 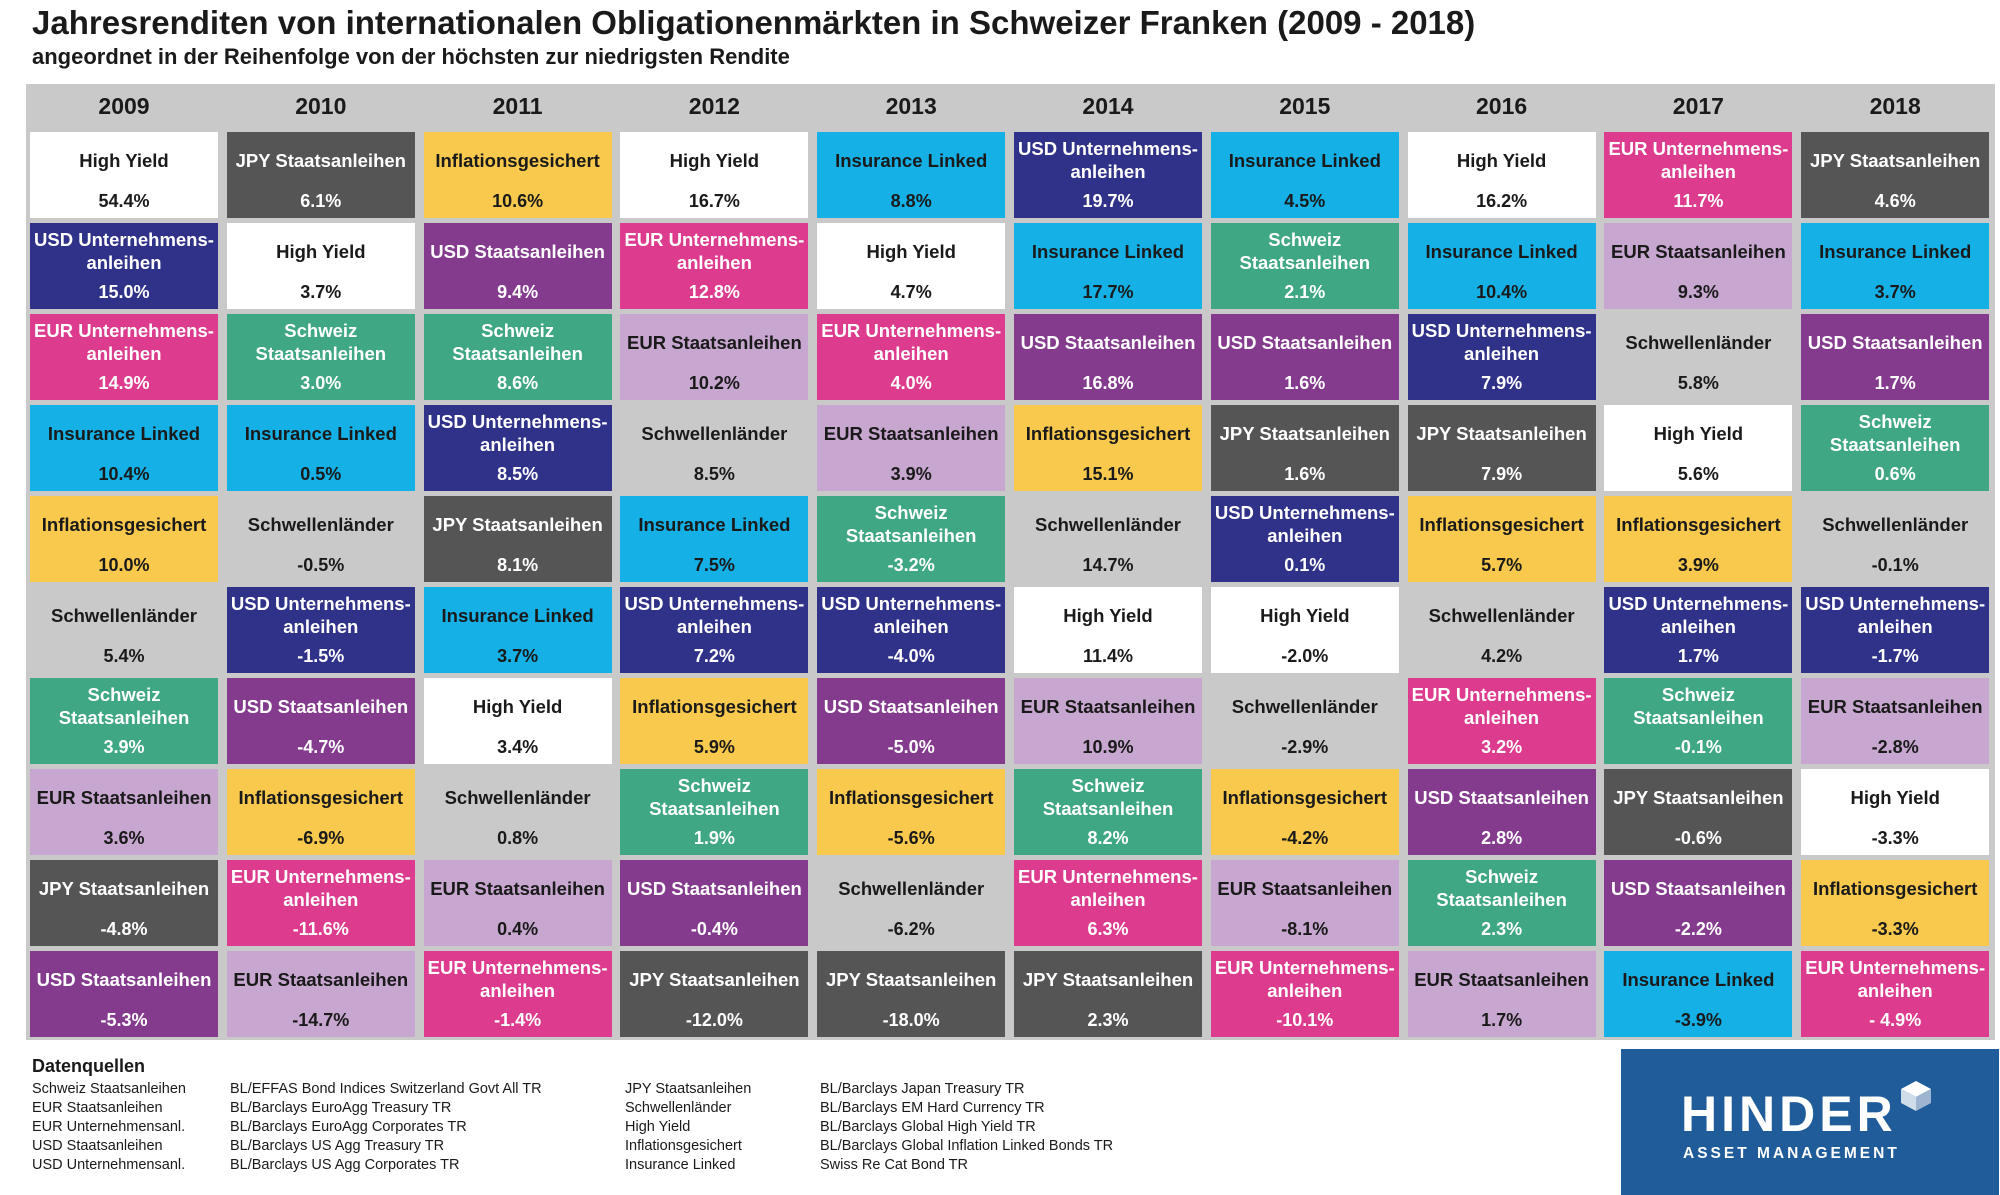 I want to click on asset-cell: JPY Staatsanleihen 6.1%, so click(x=320, y=175).